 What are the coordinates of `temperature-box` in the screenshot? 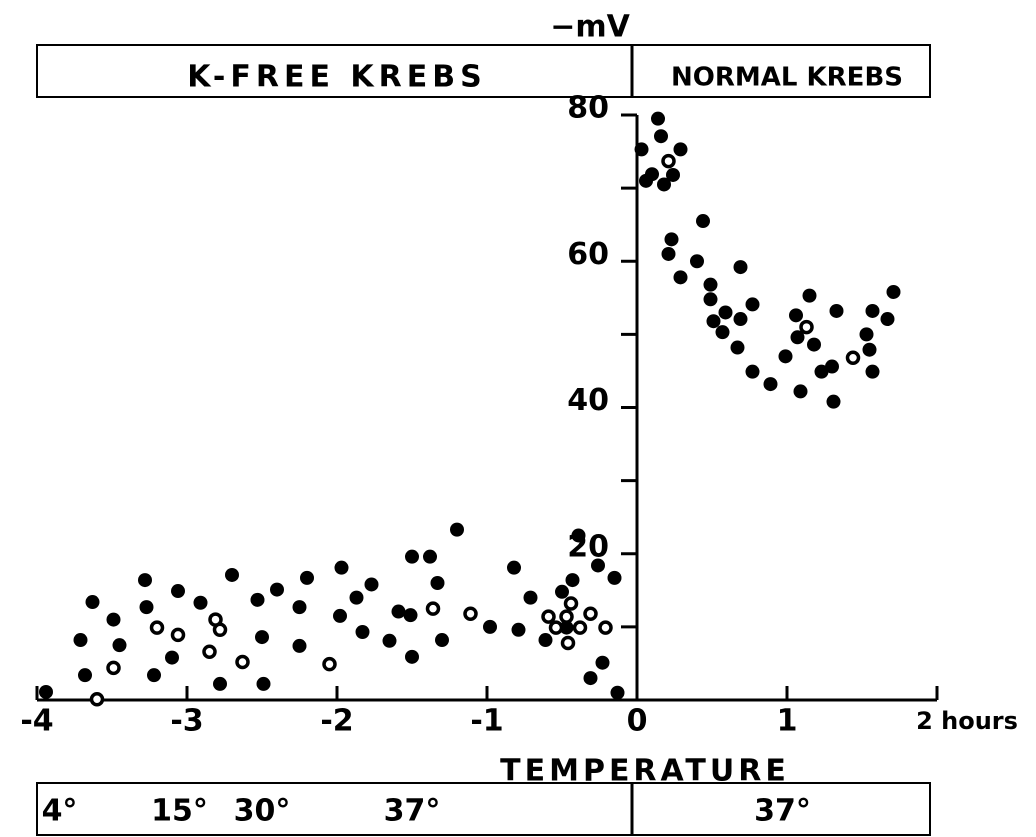 It's located at (483, 809).